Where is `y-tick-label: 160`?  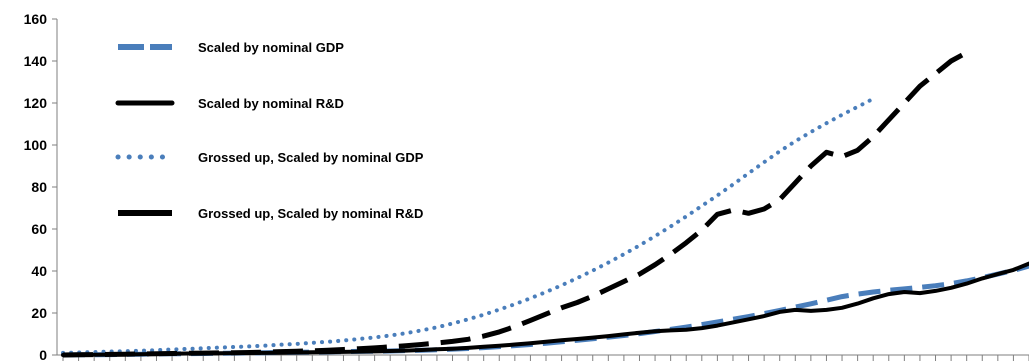 y-tick-label: 160 is located at coordinates (36, 19).